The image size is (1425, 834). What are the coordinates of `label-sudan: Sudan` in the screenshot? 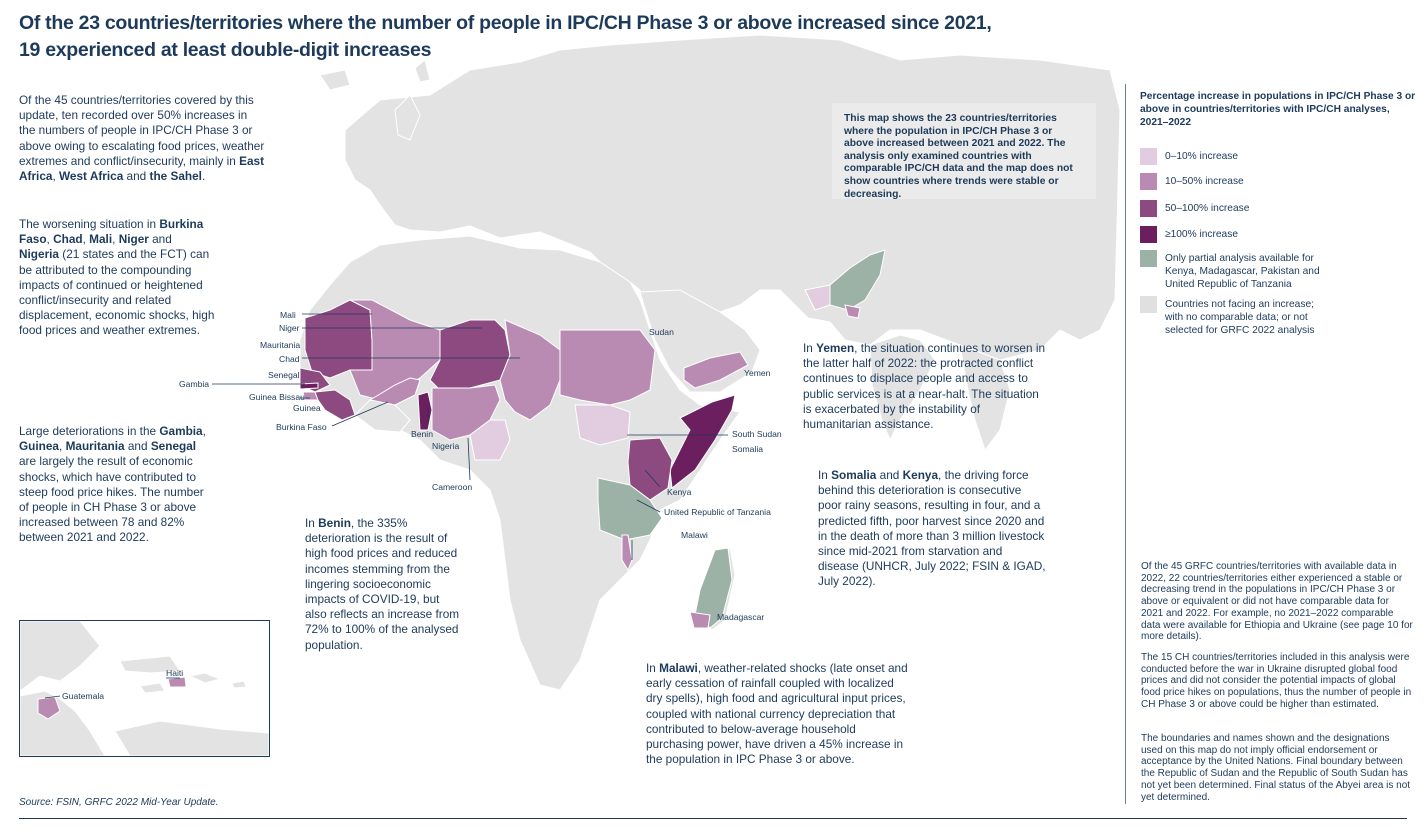 It's located at (661, 332).